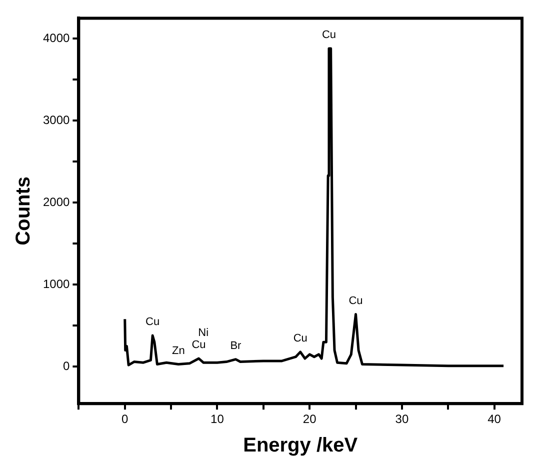  What do you see at coordinates (23, 211) in the screenshot?
I see `y-axis-title: Counts` at bounding box center [23, 211].